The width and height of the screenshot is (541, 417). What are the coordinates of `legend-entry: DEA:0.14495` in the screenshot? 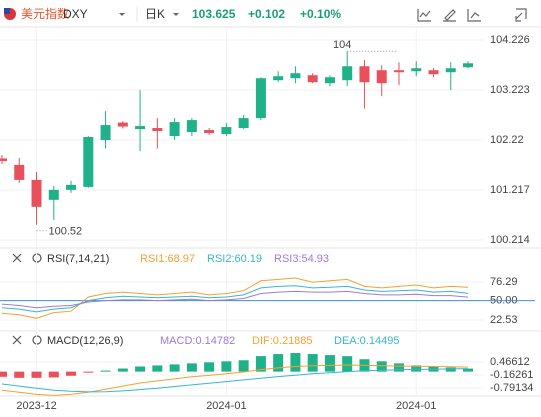 It's located at (366, 341).